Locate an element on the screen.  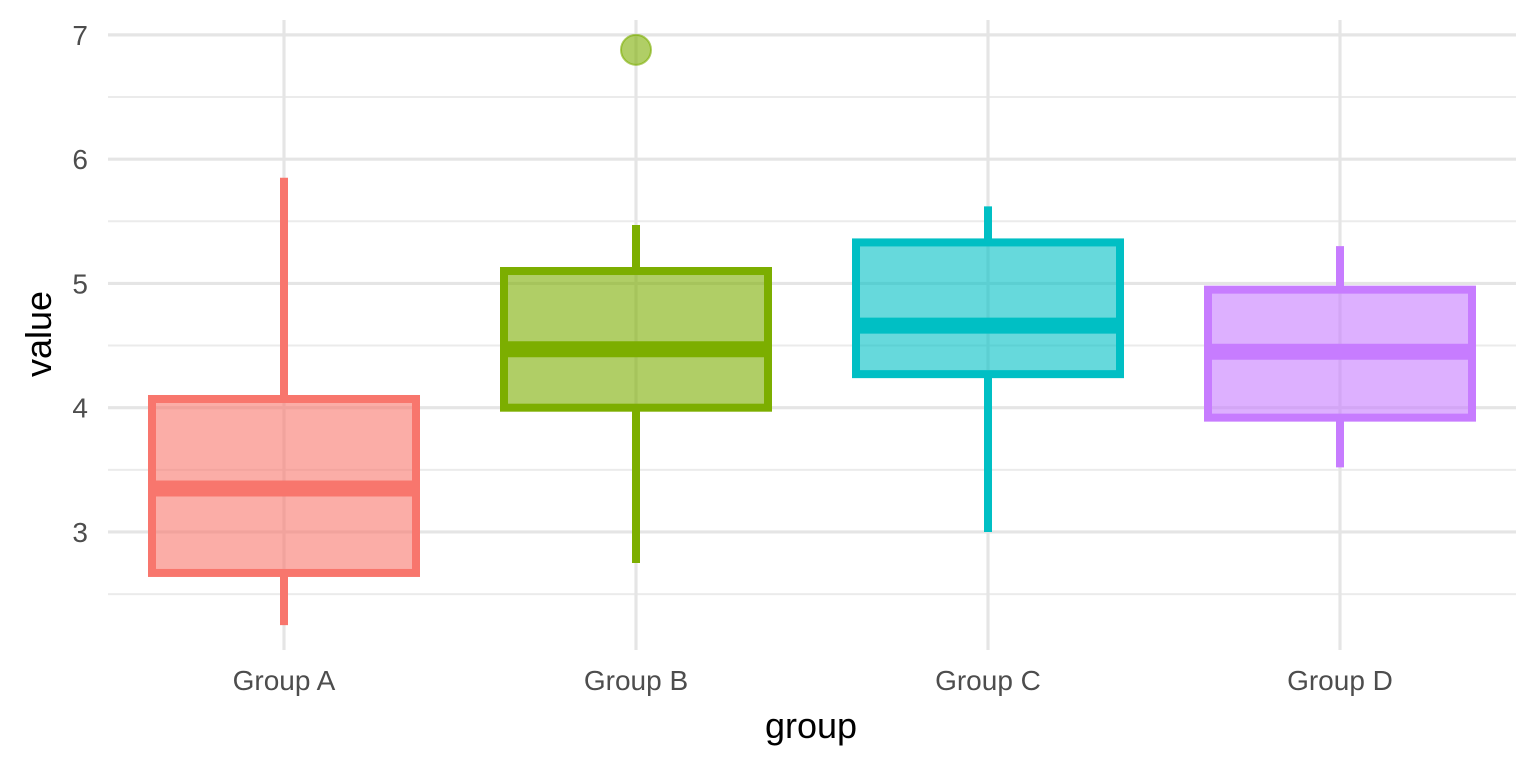
x-axis-title: group is located at coordinates (811, 725).